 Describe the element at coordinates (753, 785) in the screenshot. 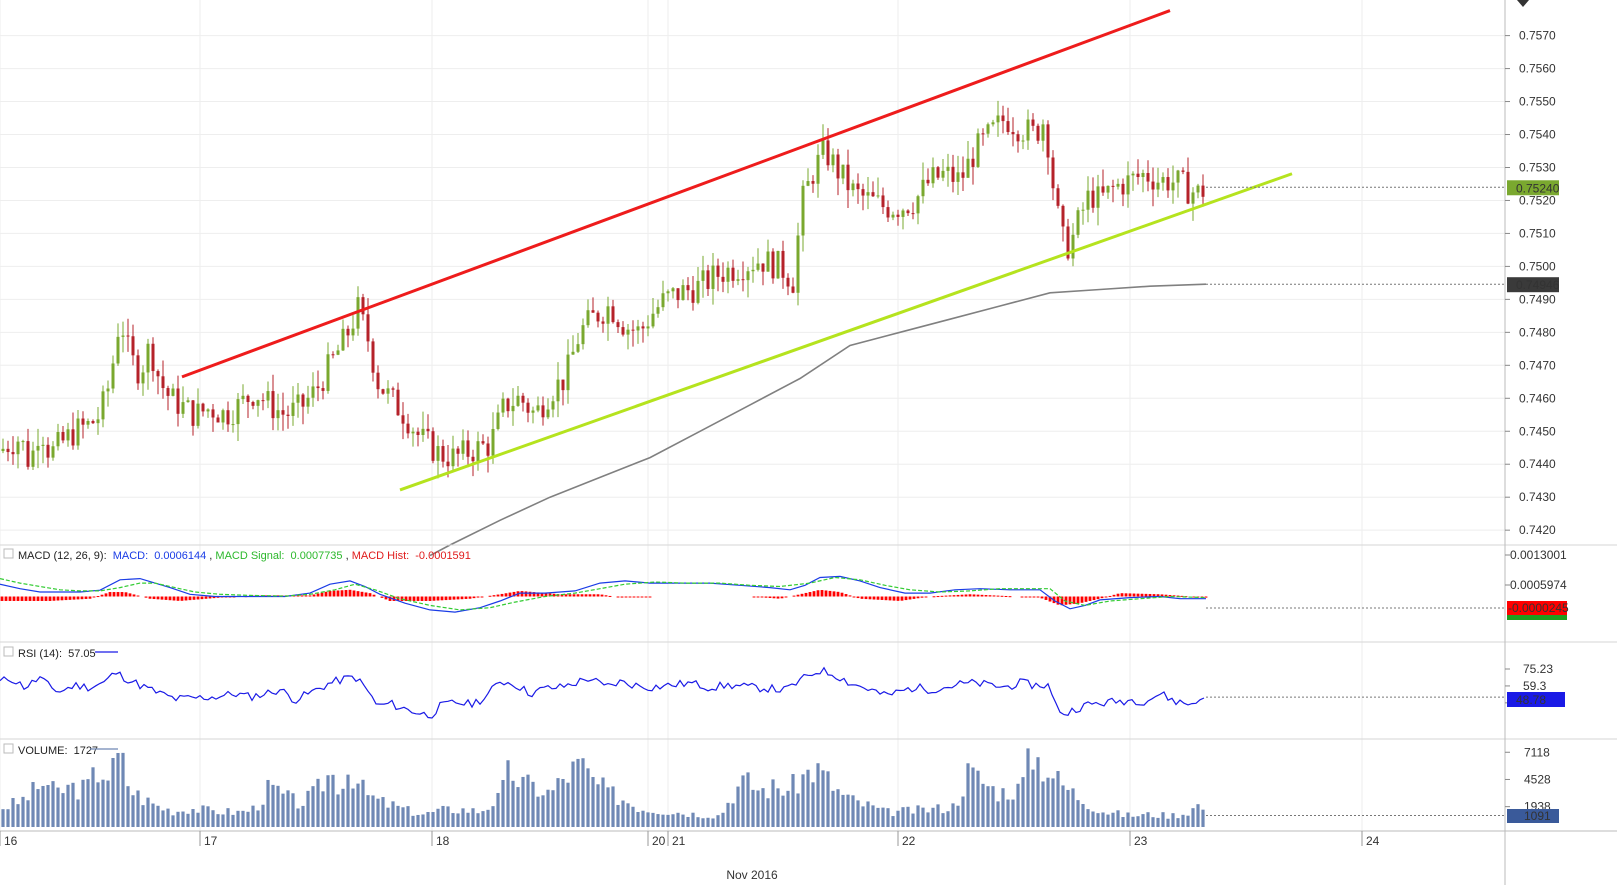

I see `volume-panel: VOLUME: 1727` at that location.